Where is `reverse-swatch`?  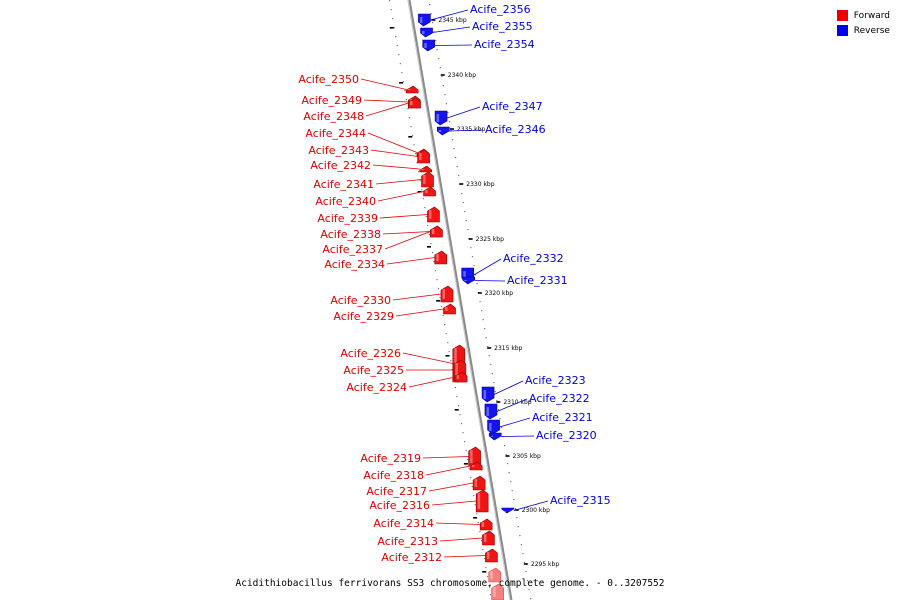 reverse-swatch is located at coordinates (842, 30).